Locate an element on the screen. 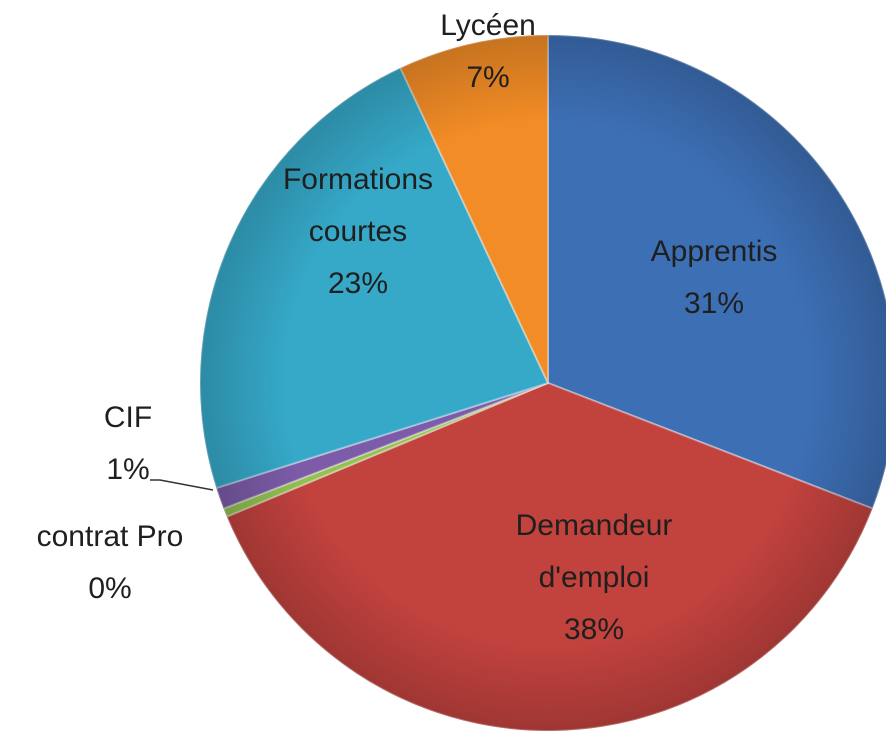 Image resolution: width=886 pixels, height=734 pixels. value-label: 31% is located at coordinates (714, 303).